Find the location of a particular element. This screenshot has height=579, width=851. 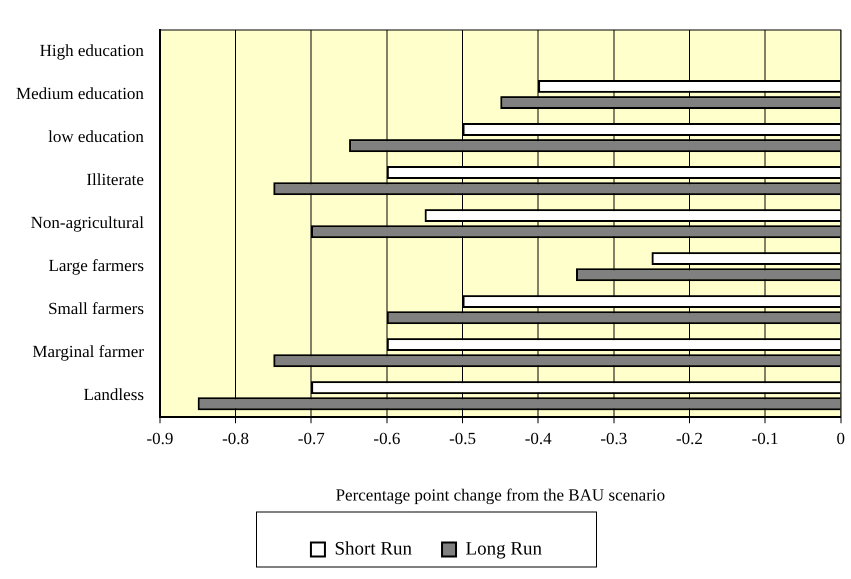

x-tick-label: -0.9 is located at coordinates (160, 438).